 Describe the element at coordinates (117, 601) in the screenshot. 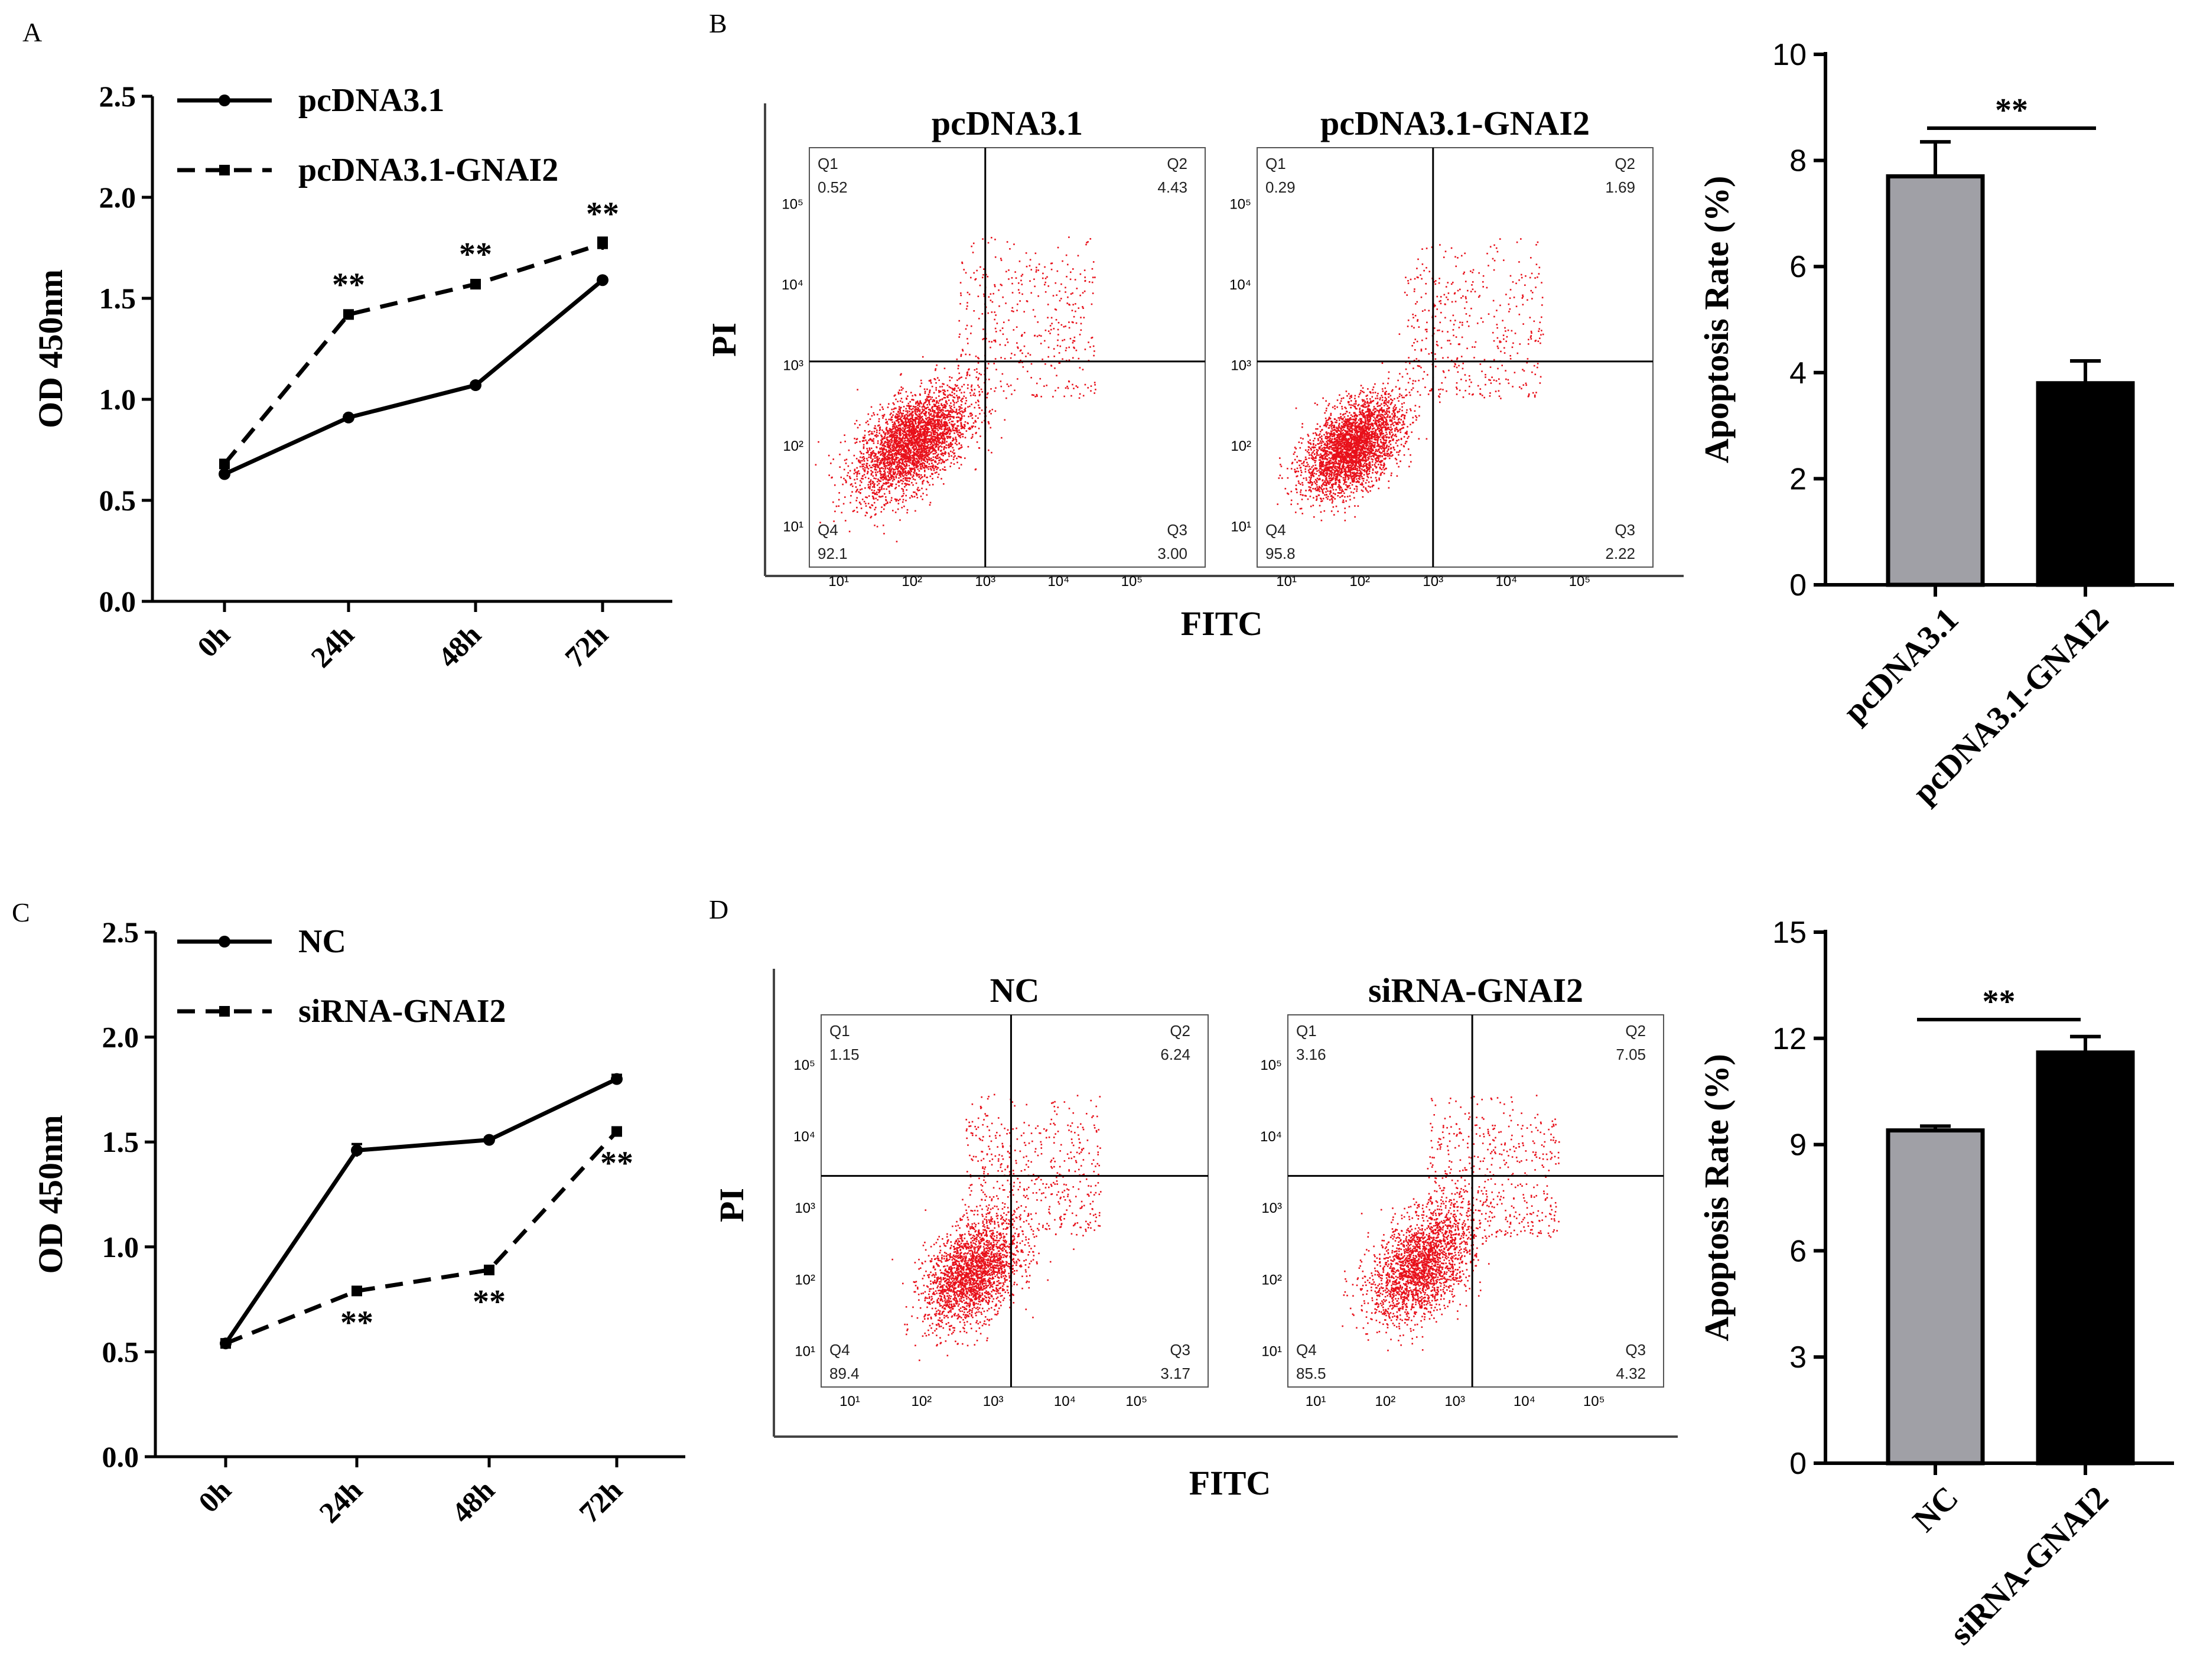

I see `y-tick-label: 0.0` at that location.